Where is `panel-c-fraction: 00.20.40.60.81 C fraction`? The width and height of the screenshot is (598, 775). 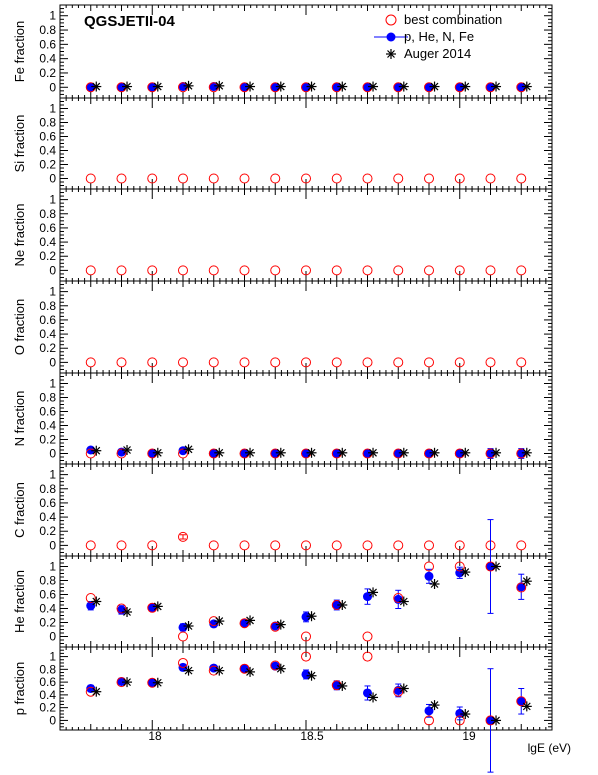 panel-c-fraction: 00.20.40.60.81 C fraction is located at coordinates (282, 510).